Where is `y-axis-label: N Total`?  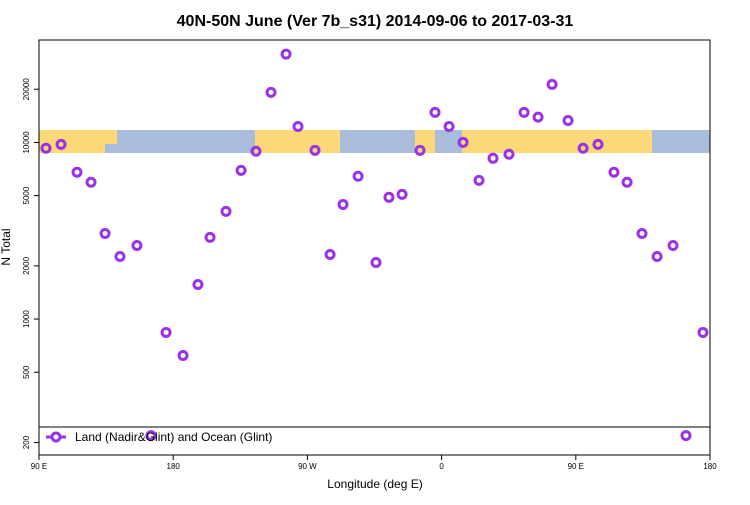
y-axis-label: N Total is located at coordinates (6, 246).